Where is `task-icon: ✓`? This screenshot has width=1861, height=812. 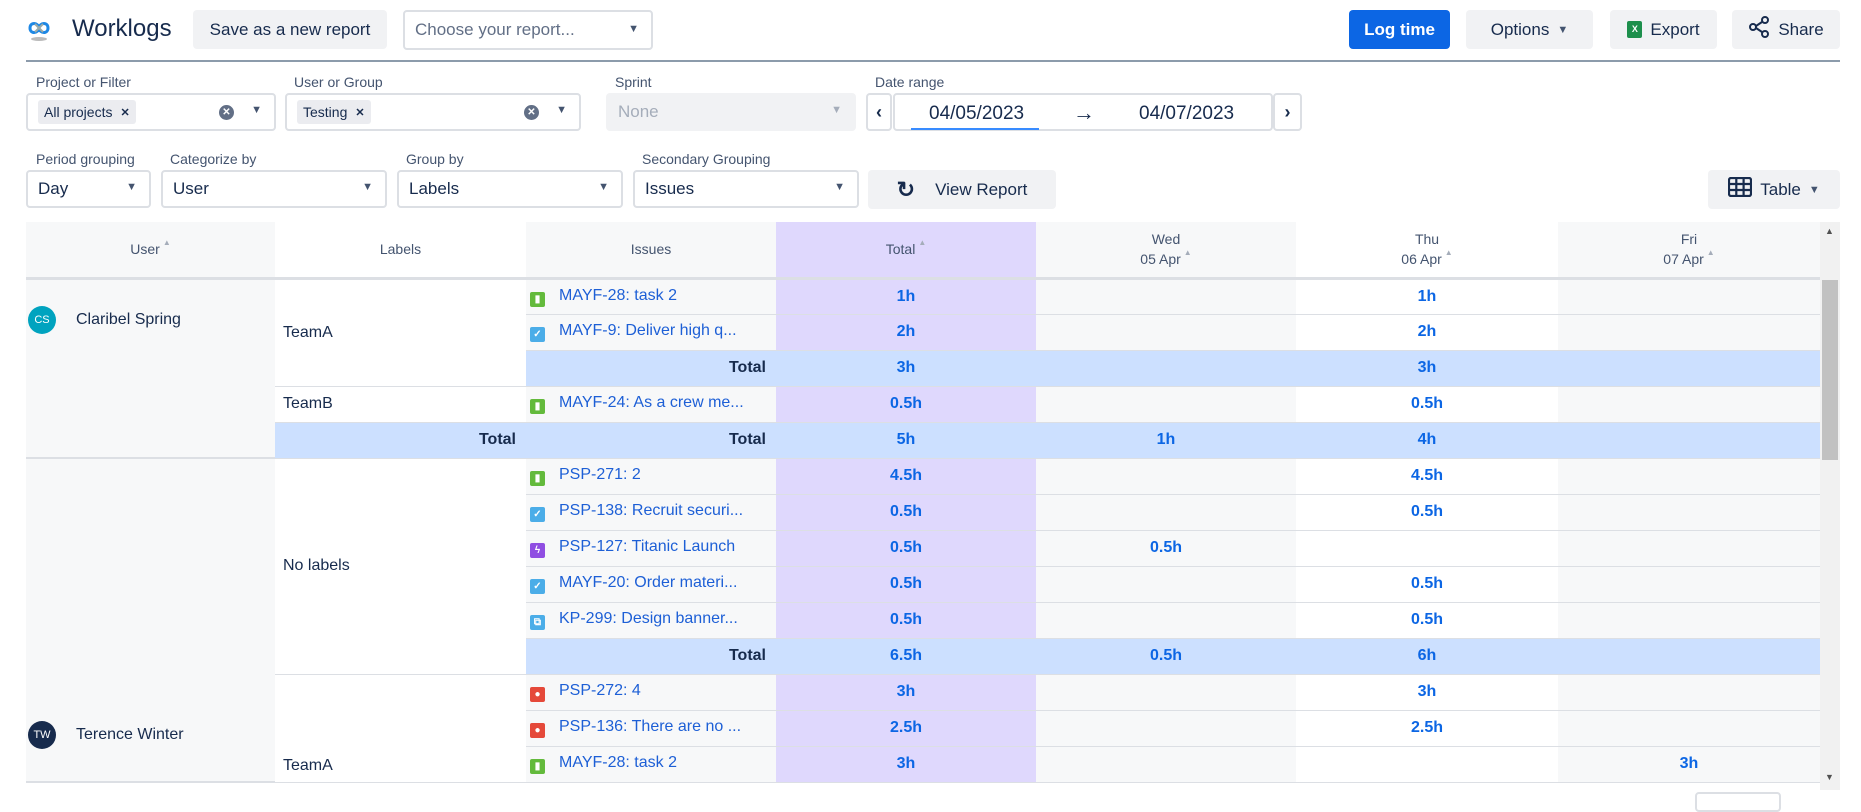 task-icon: ✓ is located at coordinates (537, 586).